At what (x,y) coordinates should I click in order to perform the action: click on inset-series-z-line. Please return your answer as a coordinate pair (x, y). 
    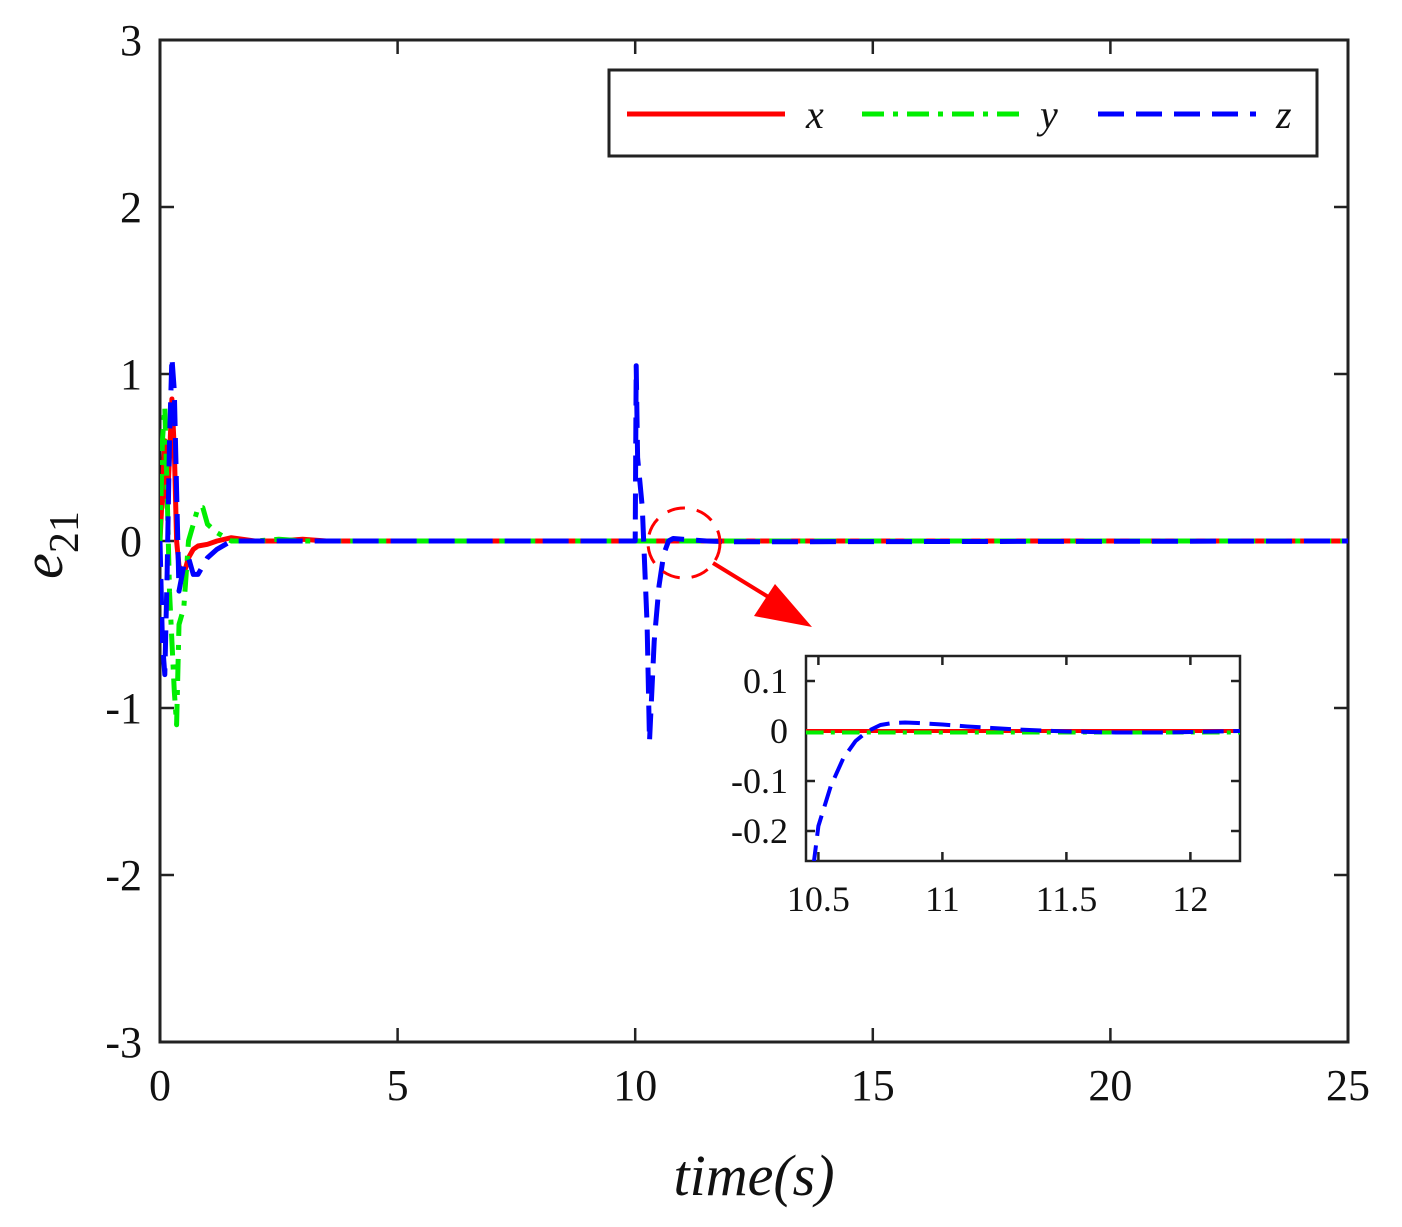
    Looking at the image, I should click on (1026, 790).